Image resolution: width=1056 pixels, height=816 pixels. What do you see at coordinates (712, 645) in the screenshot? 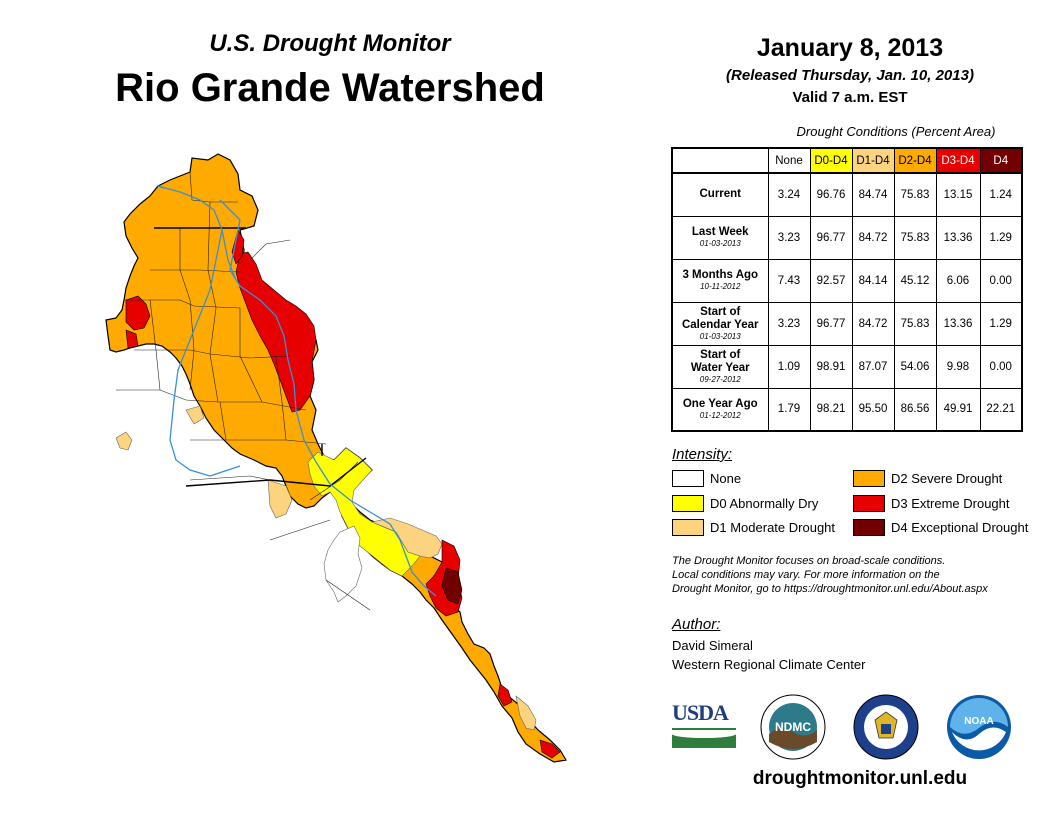
I see `author-name: David Simeral` at bounding box center [712, 645].